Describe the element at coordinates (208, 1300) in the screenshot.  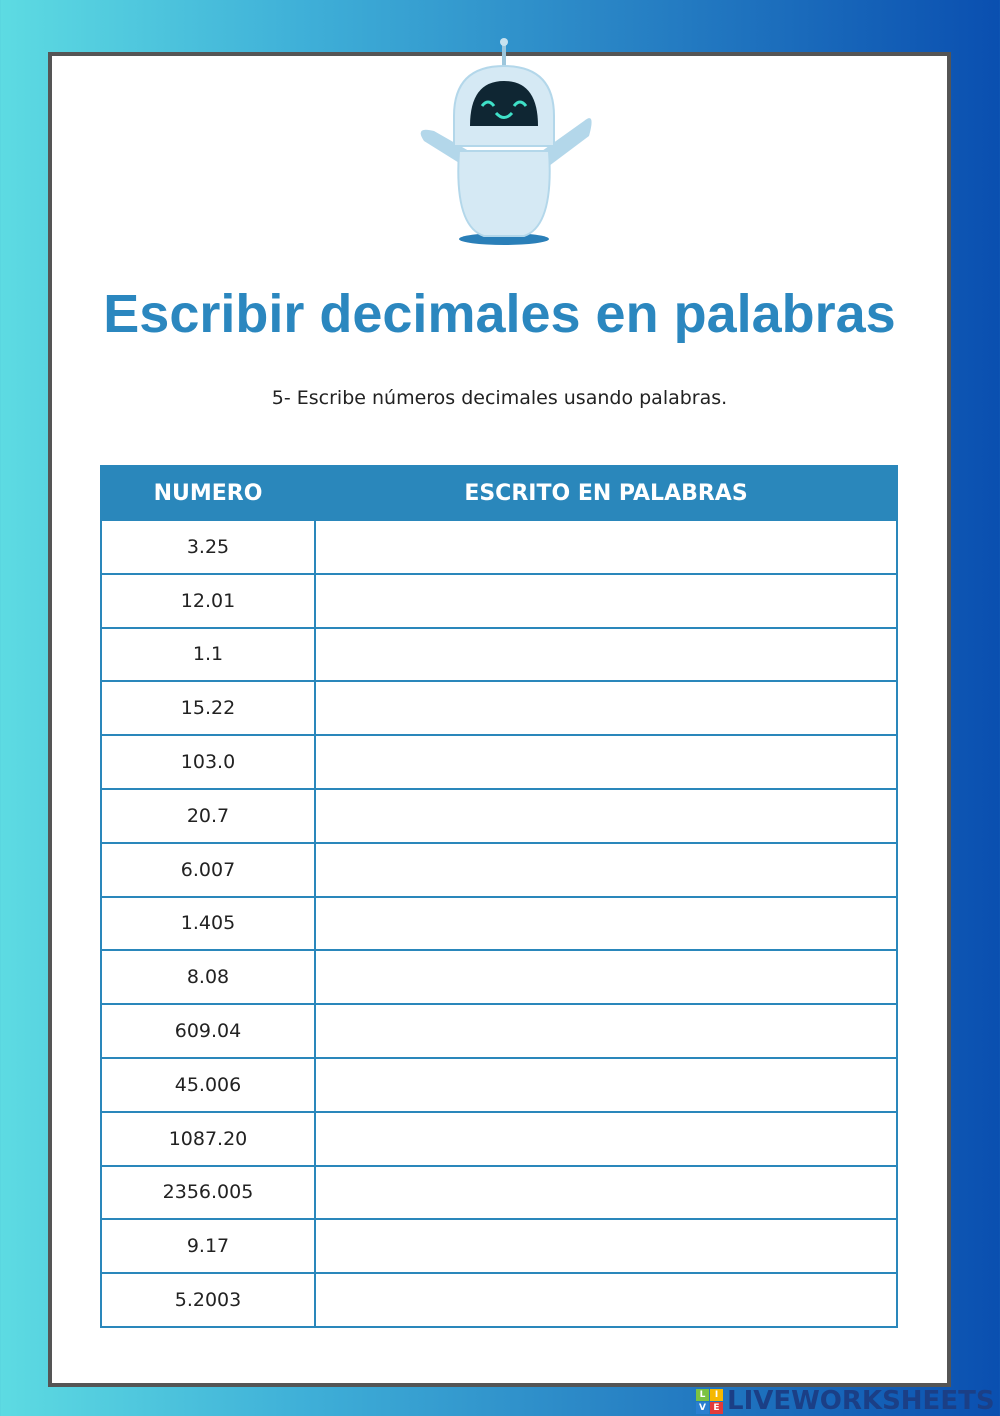
I see `number-cell: 5.2003` at that location.